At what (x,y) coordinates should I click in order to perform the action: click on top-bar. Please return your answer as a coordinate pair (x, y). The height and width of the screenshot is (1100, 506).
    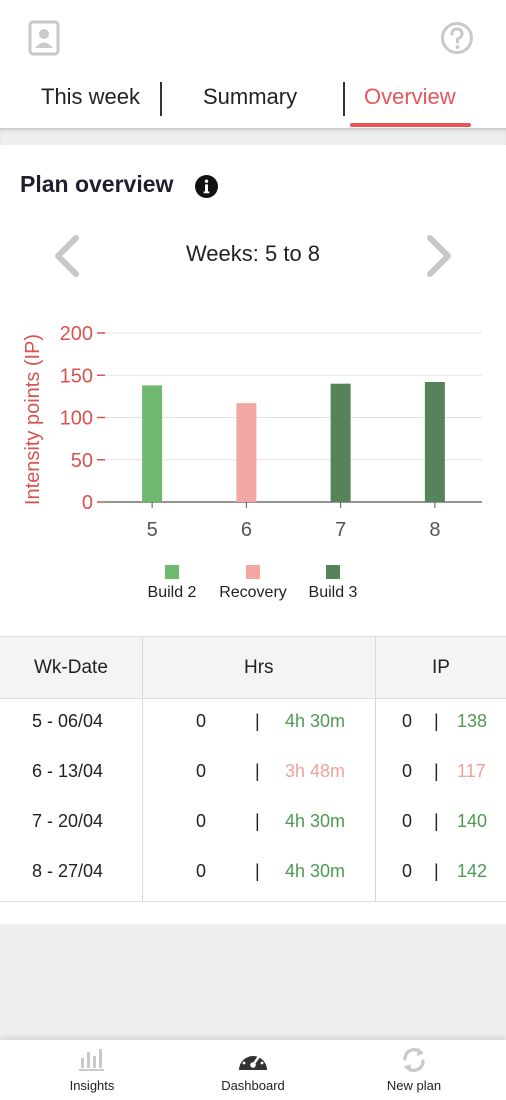
    Looking at the image, I should click on (253, 38).